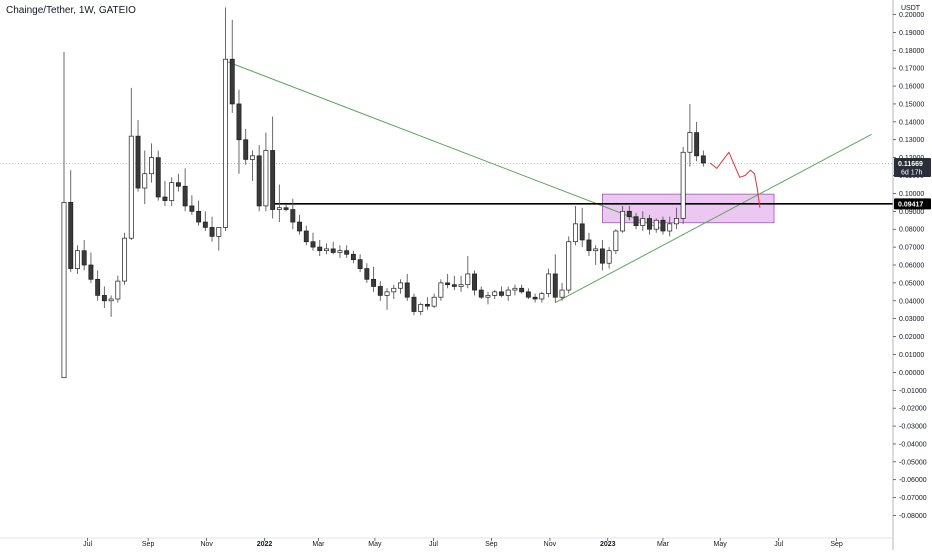  What do you see at coordinates (735, 179) in the screenshot?
I see `projection-path` at bounding box center [735, 179].